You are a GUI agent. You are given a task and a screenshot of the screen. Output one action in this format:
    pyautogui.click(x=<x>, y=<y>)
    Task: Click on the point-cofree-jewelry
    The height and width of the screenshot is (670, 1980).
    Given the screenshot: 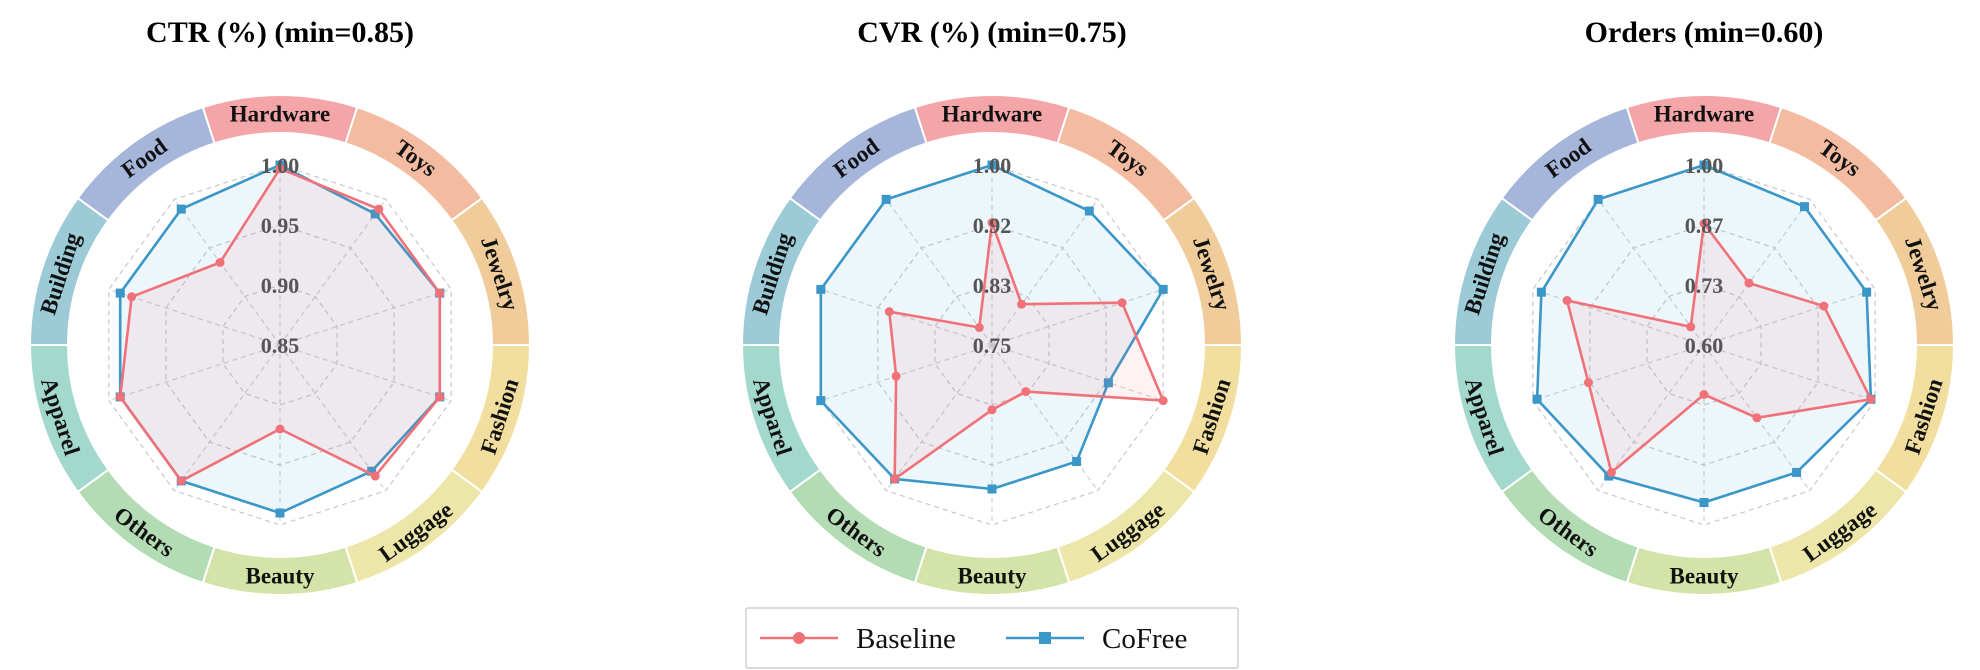 What is the action you would take?
    pyautogui.click(x=1867, y=292)
    